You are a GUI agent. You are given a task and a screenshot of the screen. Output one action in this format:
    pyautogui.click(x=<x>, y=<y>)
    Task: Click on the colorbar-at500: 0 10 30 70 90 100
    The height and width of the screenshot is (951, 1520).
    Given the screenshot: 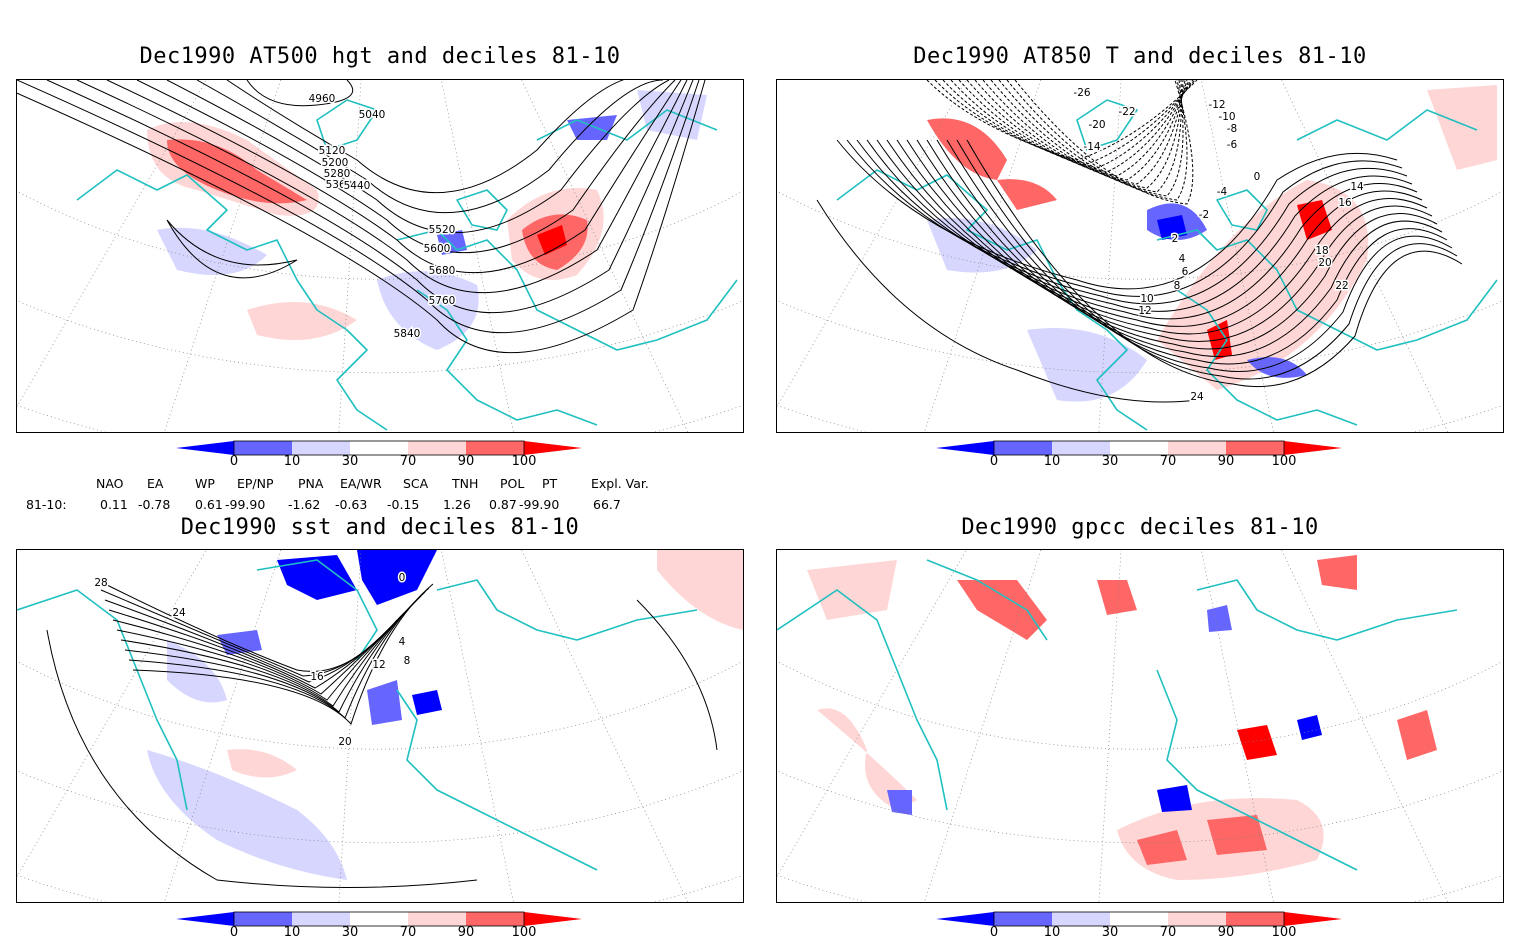 What is the action you would take?
    pyautogui.click(x=386, y=460)
    